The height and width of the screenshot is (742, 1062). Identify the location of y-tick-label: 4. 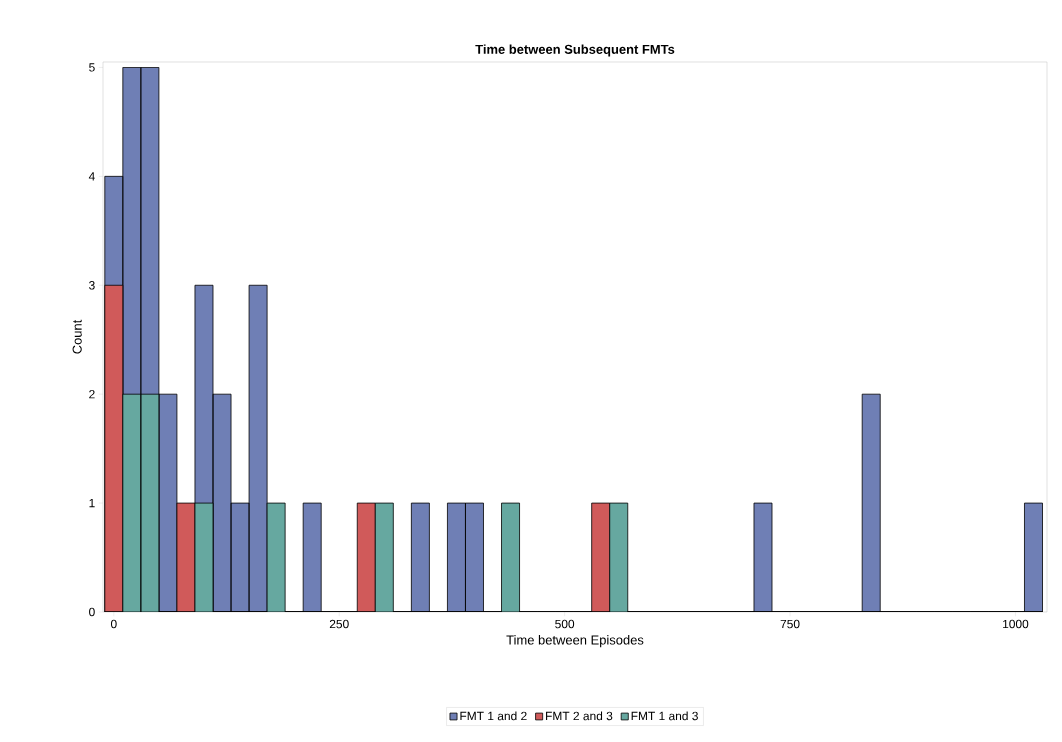
(91, 176).